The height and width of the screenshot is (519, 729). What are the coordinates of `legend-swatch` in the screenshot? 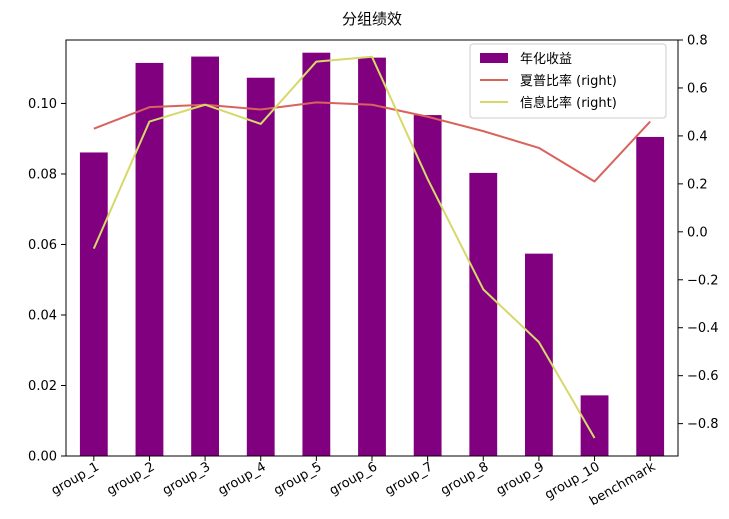 It's located at (494, 58).